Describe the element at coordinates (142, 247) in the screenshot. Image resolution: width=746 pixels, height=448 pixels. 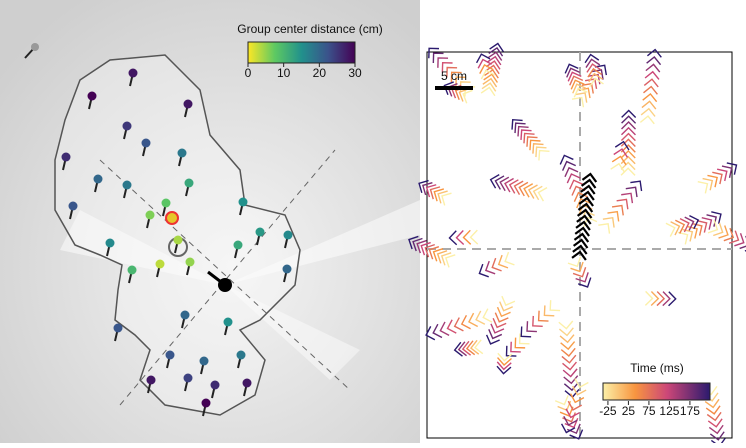
I see `light-ray` at that location.